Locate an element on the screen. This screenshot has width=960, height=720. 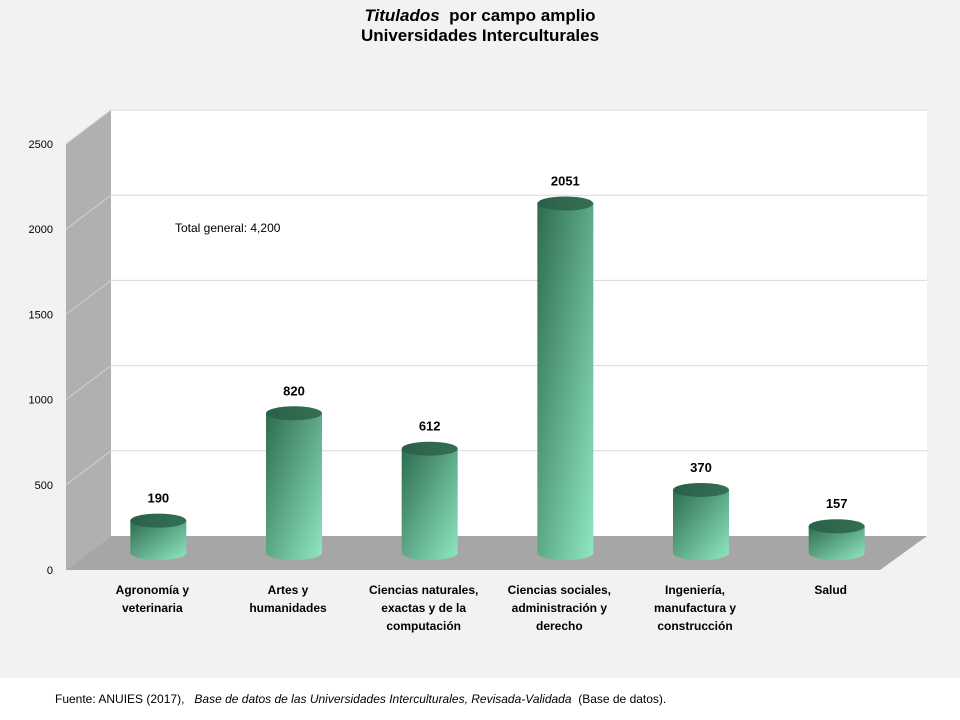
x-tick-label: Artes y humanidades is located at coordinates (288, 599).